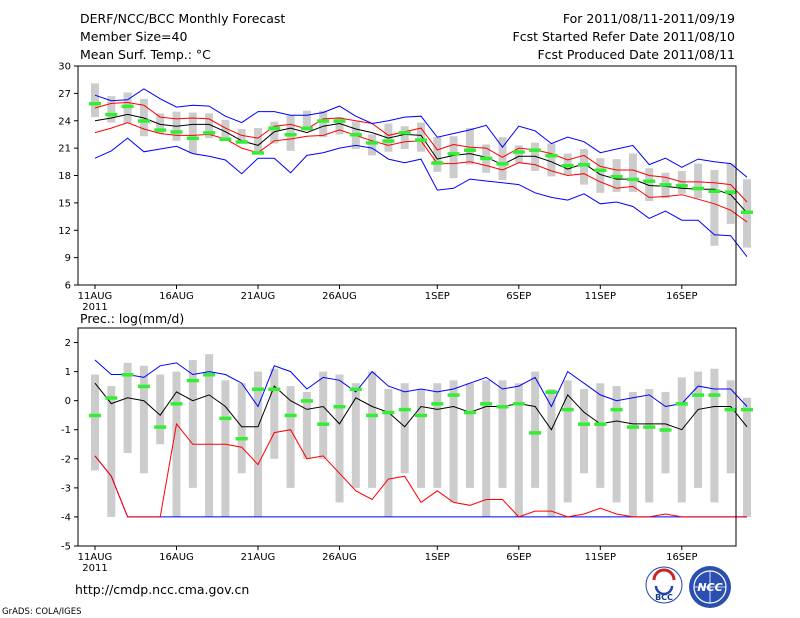 The width and height of the screenshot is (800, 618). Describe the element at coordinates (66, 430) in the screenshot. I see `y-tick-label: -1` at that location.